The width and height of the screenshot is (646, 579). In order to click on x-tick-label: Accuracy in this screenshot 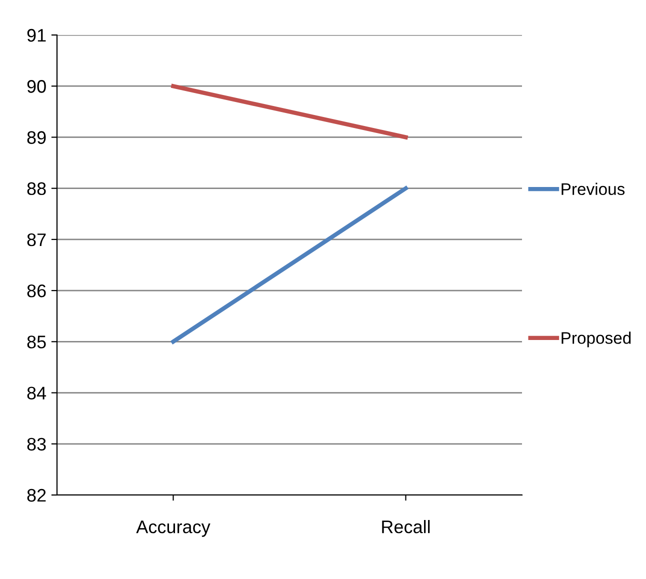, I will do `click(173, 528)`.